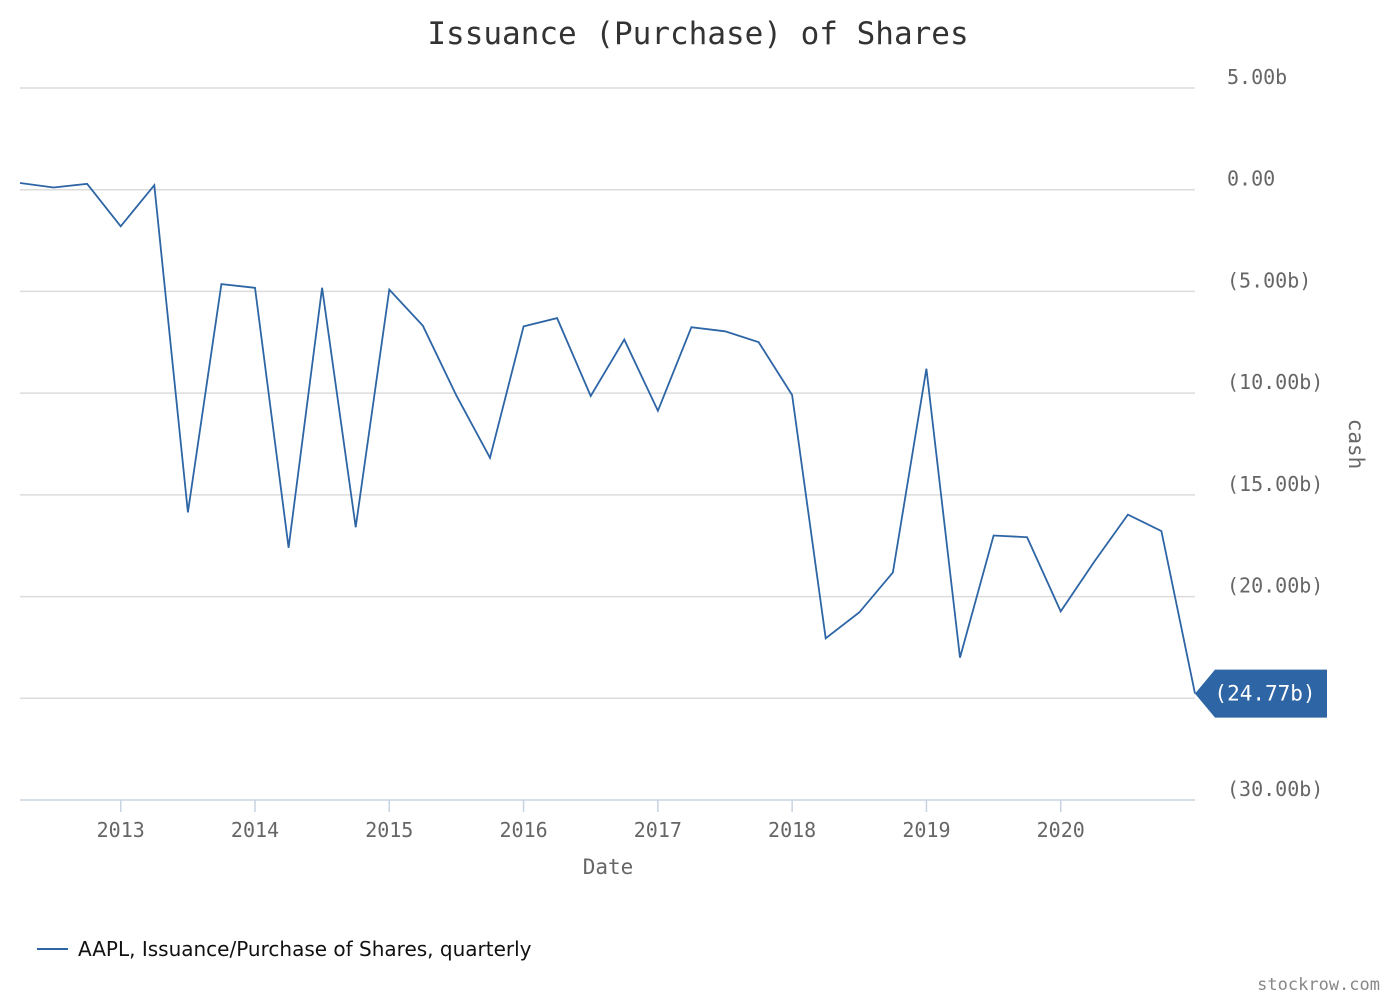 Image resolution: width=1400 pixels, height=1000 pixels. I want to click on x-tick-label: 2018, so click(792, 830).